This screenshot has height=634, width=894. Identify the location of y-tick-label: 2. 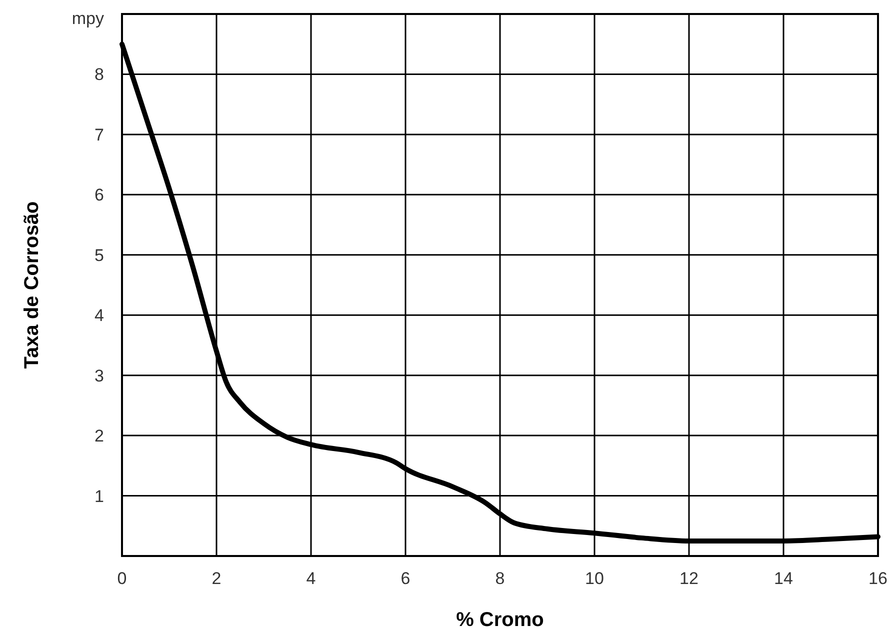
(99, 436).